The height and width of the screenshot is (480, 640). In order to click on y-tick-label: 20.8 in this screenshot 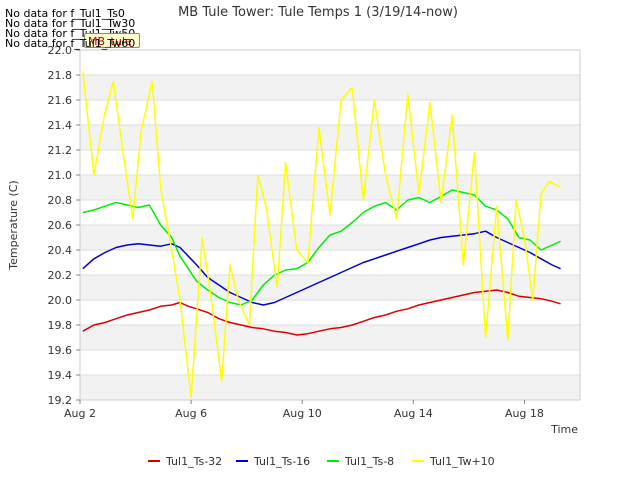, I will do `click(60, 200)`.